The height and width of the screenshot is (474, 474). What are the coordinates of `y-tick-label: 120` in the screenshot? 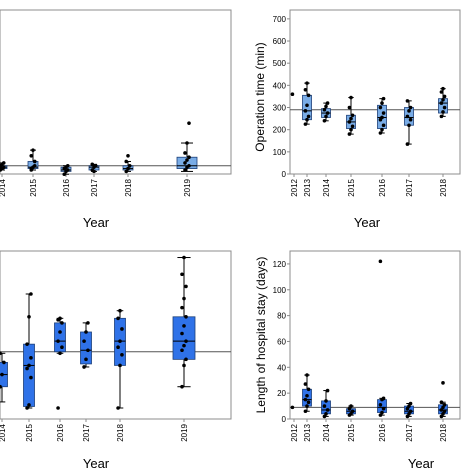 It's located at (280, 264).